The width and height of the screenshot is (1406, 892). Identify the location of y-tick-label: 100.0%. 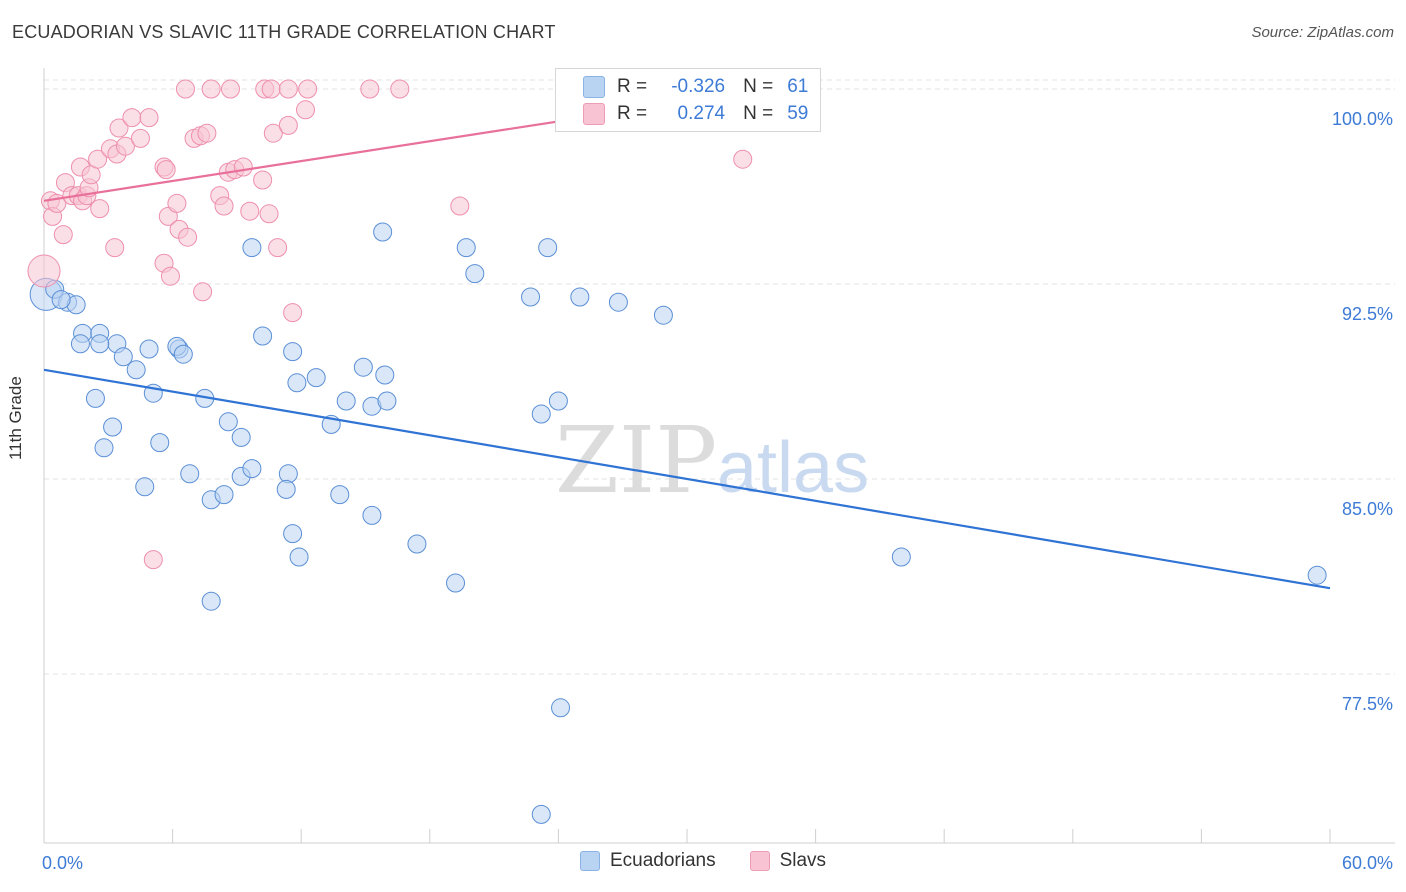
(1362, 119).